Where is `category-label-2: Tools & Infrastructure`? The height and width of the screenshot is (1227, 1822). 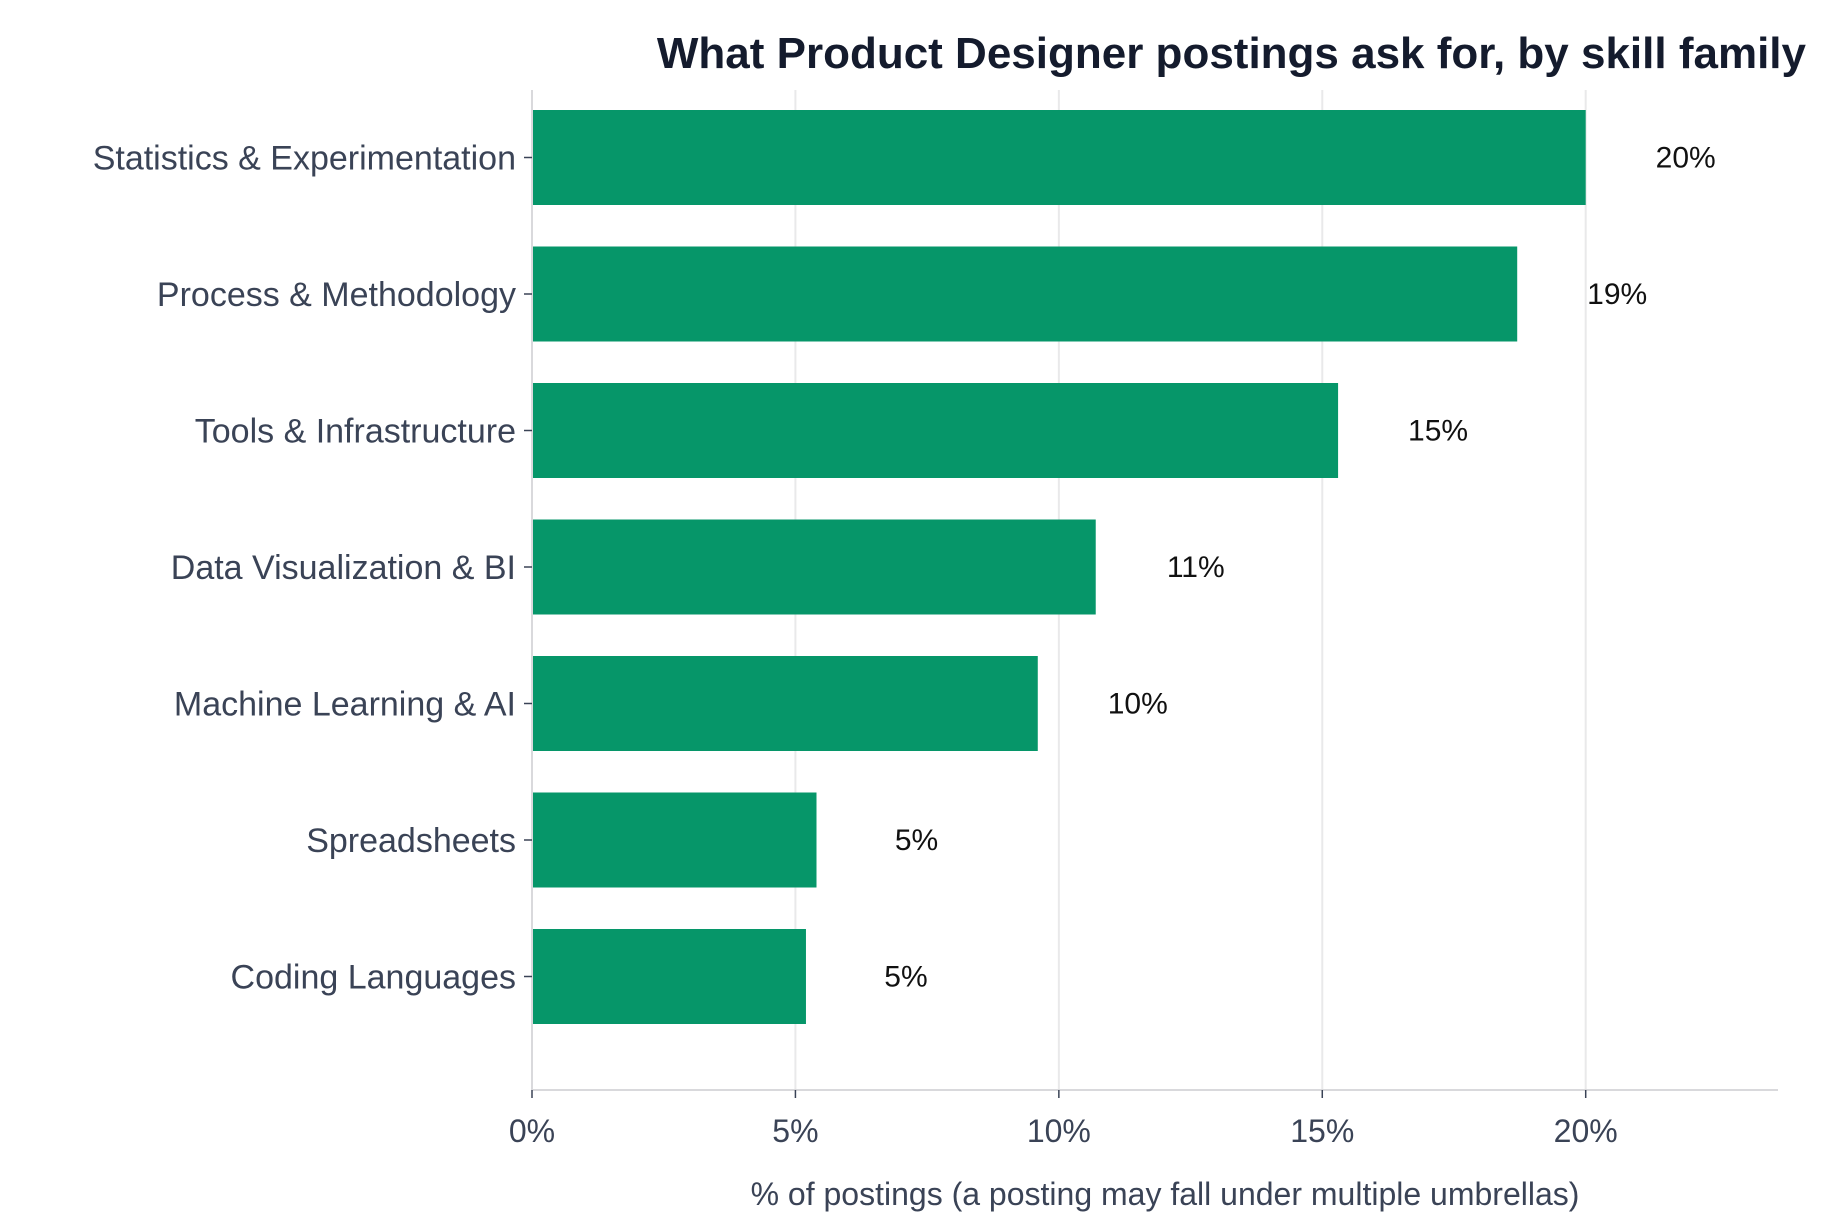 category-label-2: Tools & Infrastructure is located at coordinates (355, 432).